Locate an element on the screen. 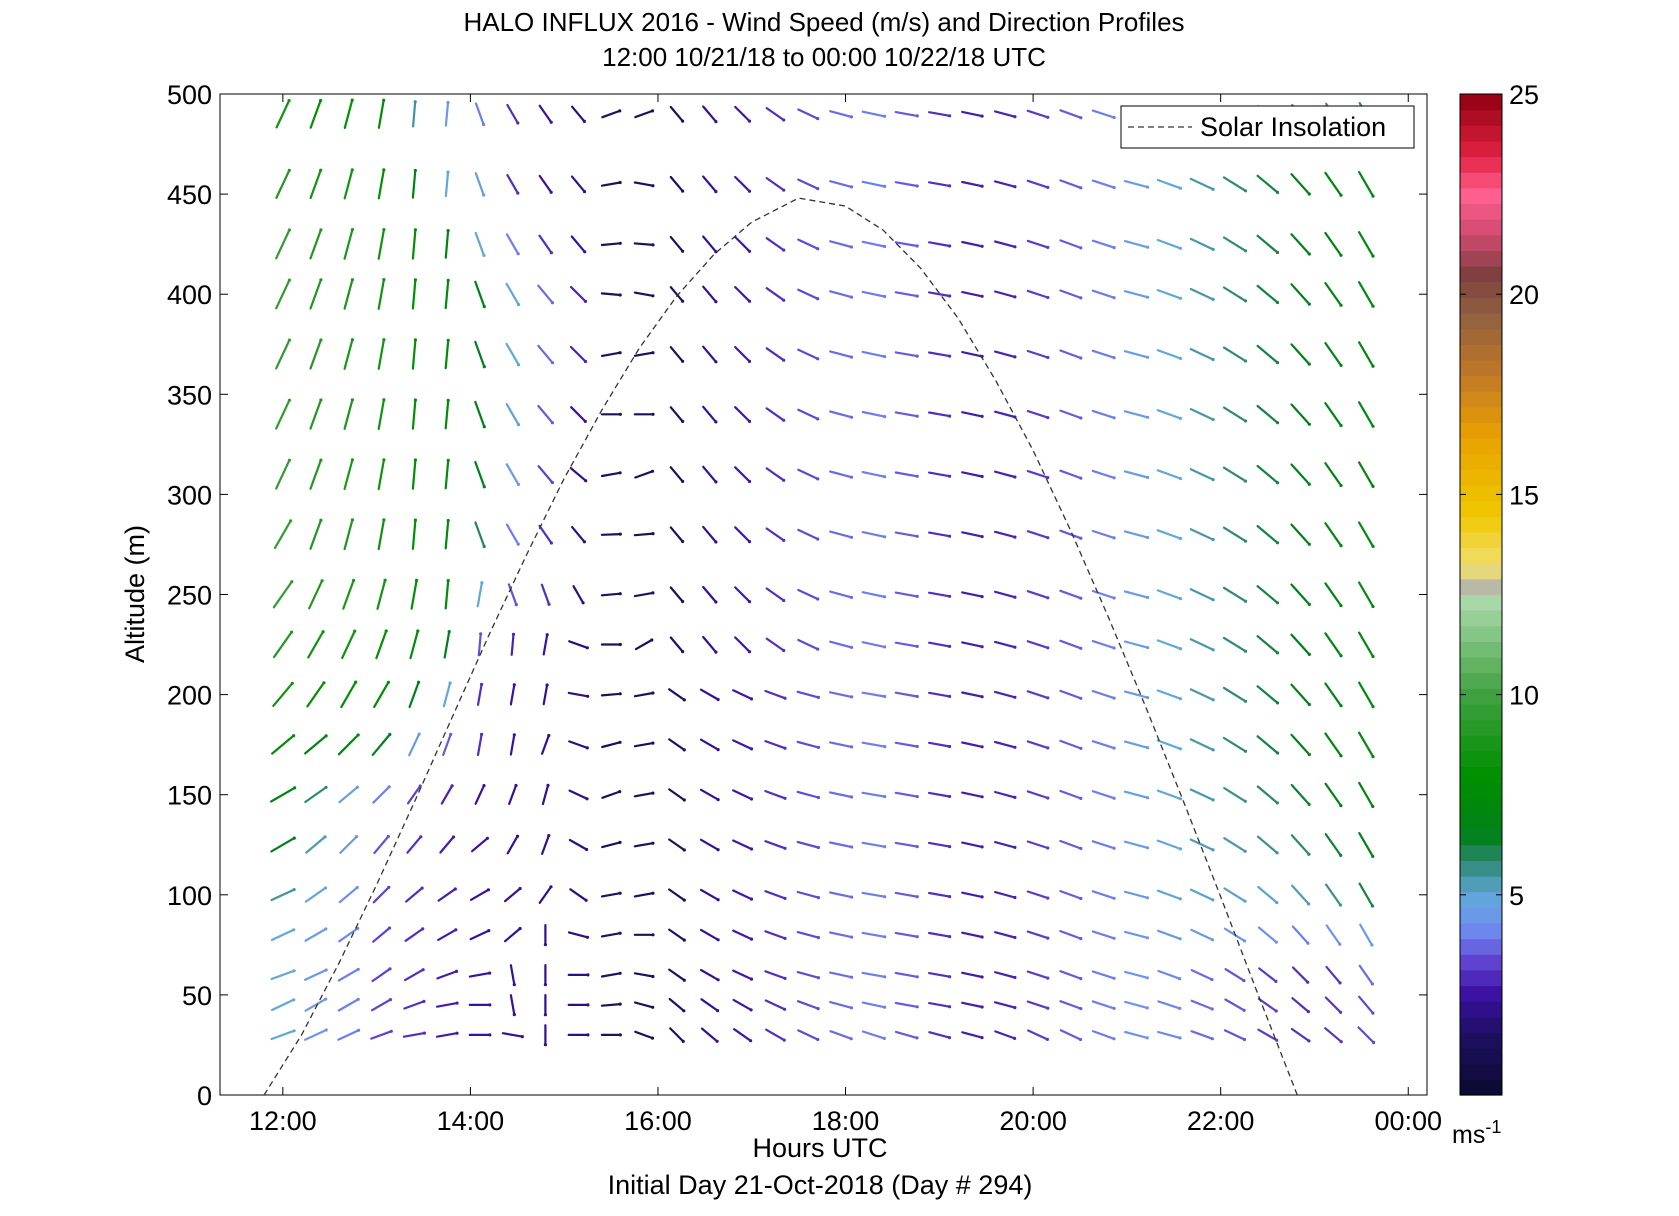  y-tick-label: 400 is located at coordinates (189, 295).